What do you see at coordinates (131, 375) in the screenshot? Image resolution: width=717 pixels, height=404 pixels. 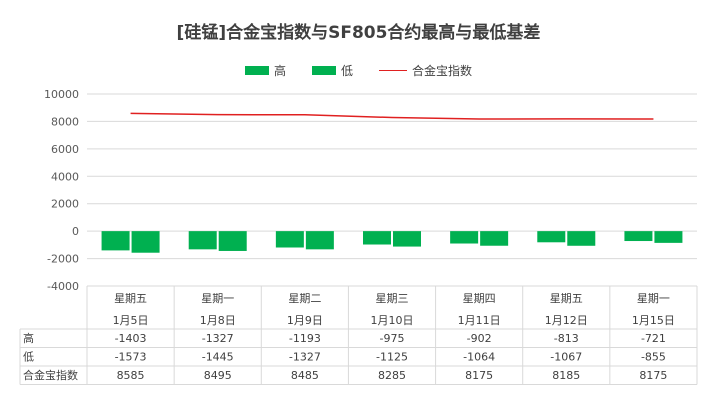 I see `table-value: 8585` at bounding box center [131, 375].